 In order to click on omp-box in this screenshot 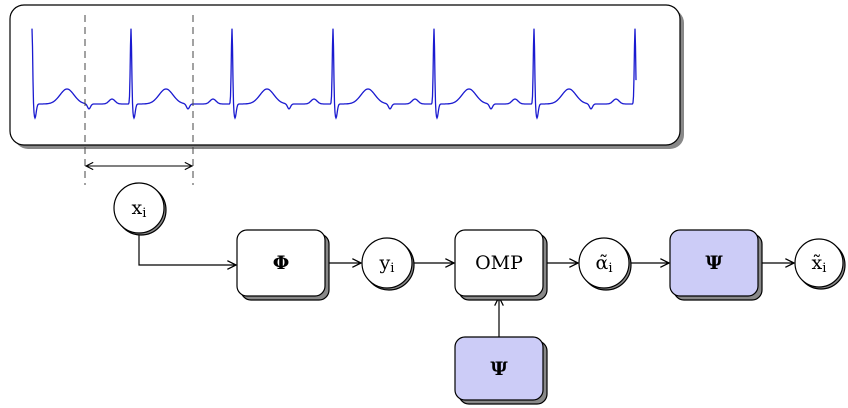, I will do `click(499, 263)`.